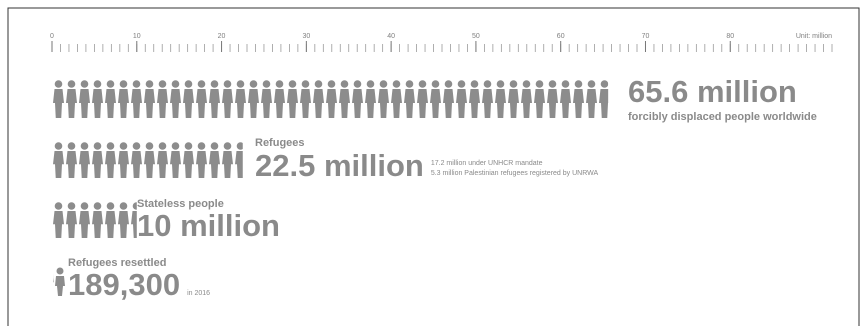 The width and height of the screenshot is (867, 326). Describe the element at coordinates (208, 225) in the screenshot. I see `value-label: 10 million` at that location.